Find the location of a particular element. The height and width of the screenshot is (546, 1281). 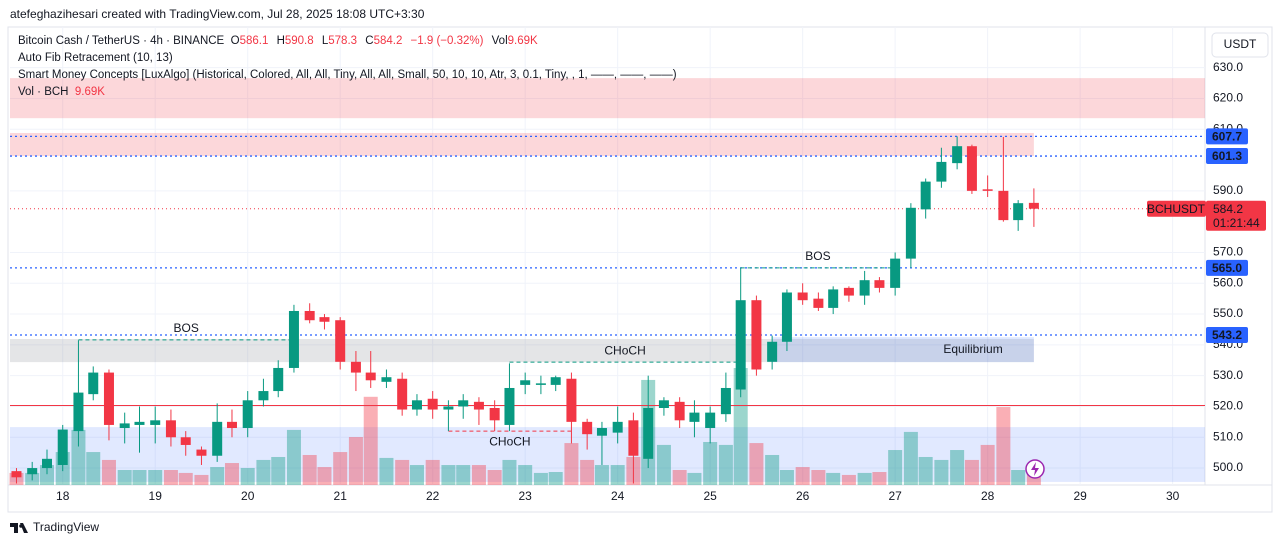

structure-label: BOS is located at coordinates (186, 328).